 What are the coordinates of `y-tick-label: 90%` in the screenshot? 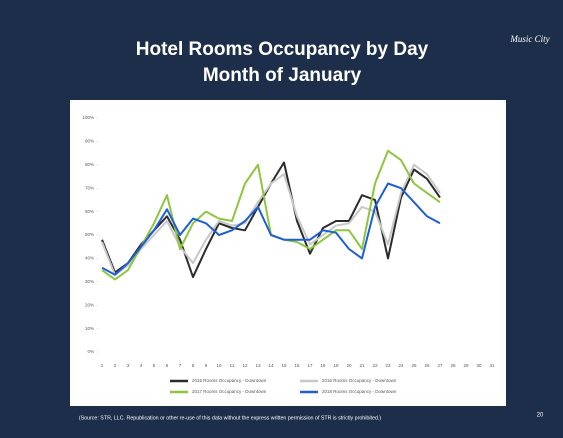 It's located at (89, 141).